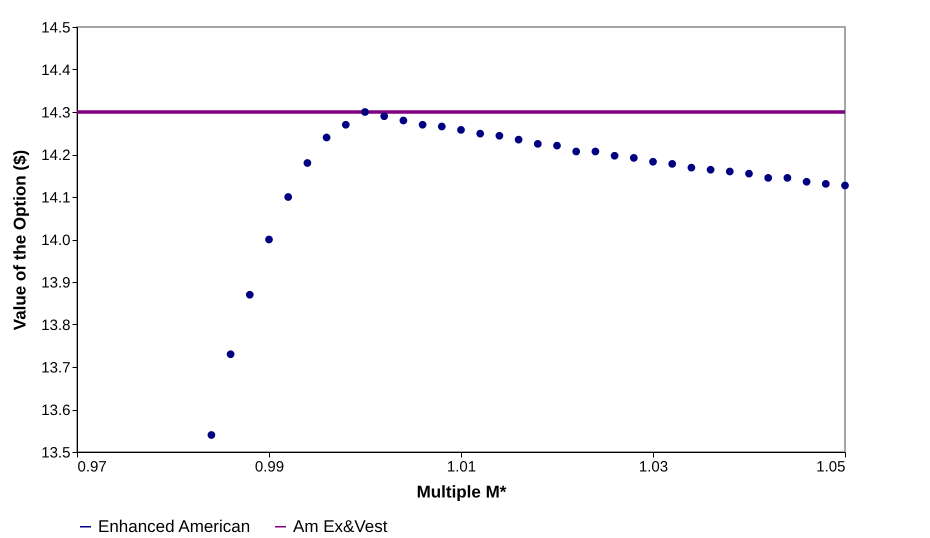 Image resolution: width=930 pixels, height=538 pixels. I want to click on legend-label: Am Ex&Vest, so click(340, 526).